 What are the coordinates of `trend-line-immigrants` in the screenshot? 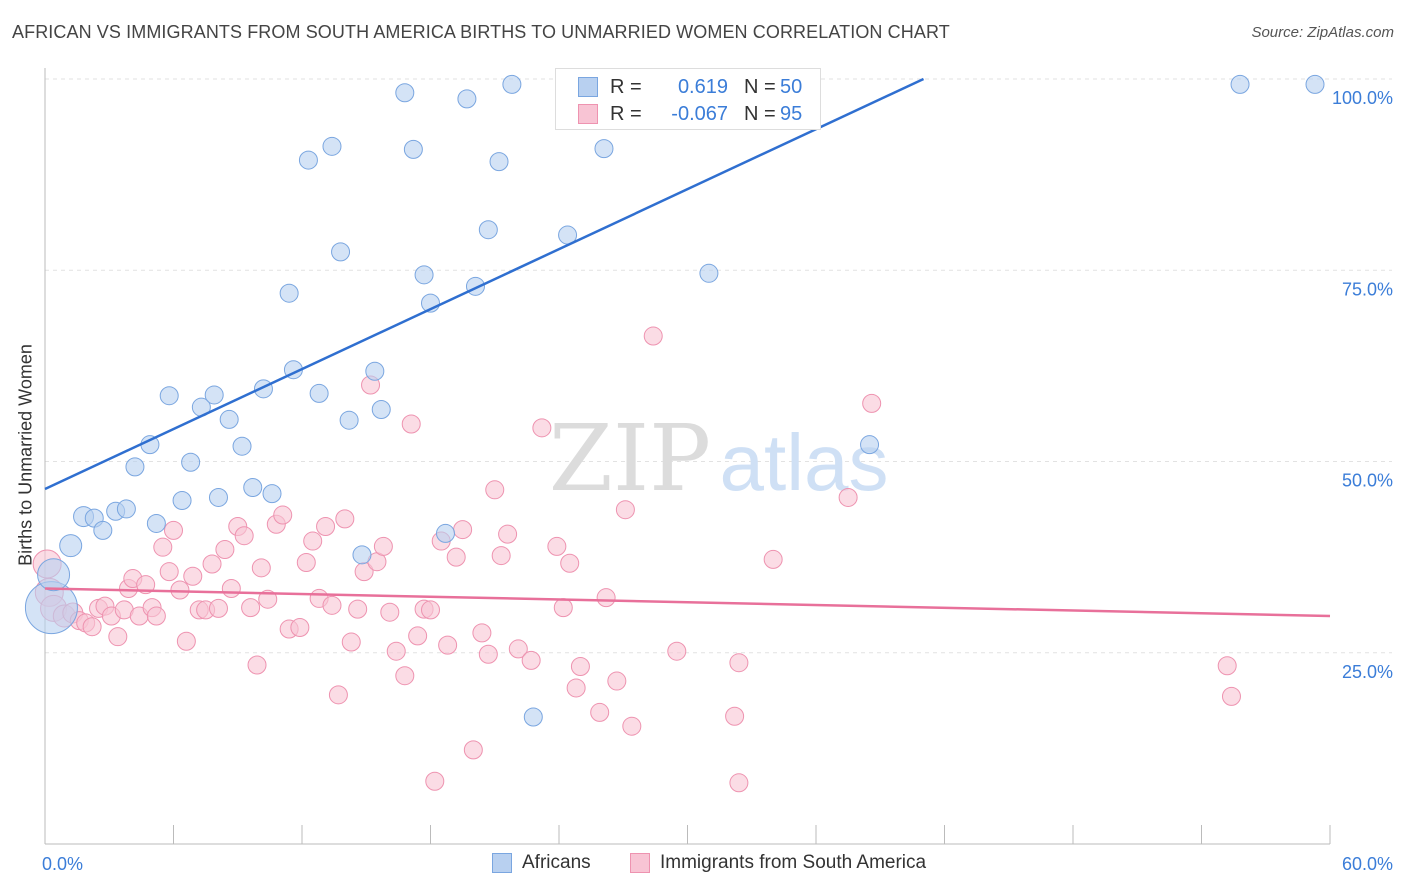 It's located at (687, 602).